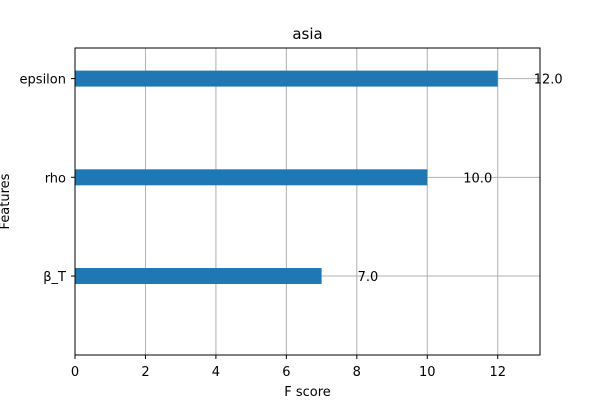 The width and height of the screenshot is (600, 400). Describe the element at coordinates (286, 372) in the screenshot. I see `x-tick-label: 6` at that location.